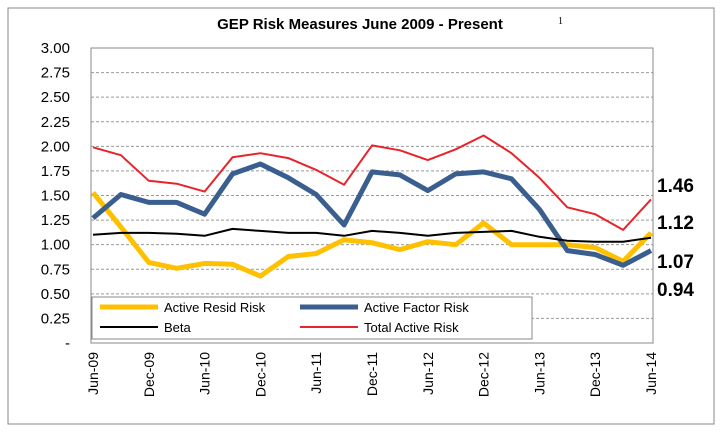 Image resolution: width=723 pixels, height=432 pixels. What do you see at coordinates (178, 327) in the screenshot?
I see `legend-label: Beta` at bounding box center [178, 327].